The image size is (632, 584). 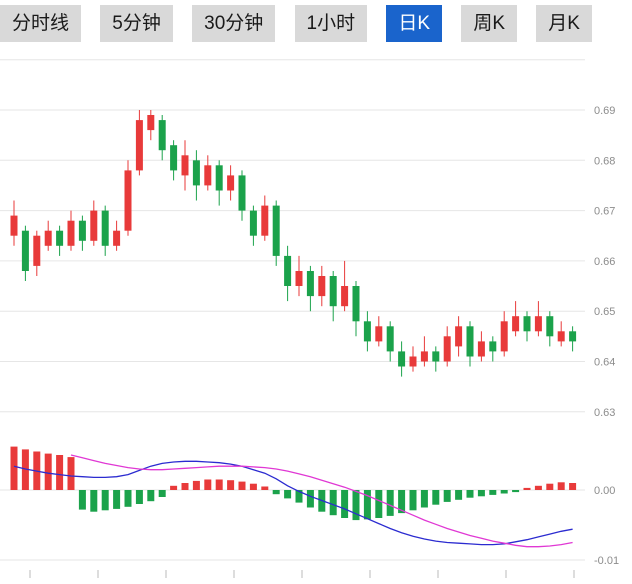 I want to click on price-axis-label: 0.64, so click(x=604, y=363).